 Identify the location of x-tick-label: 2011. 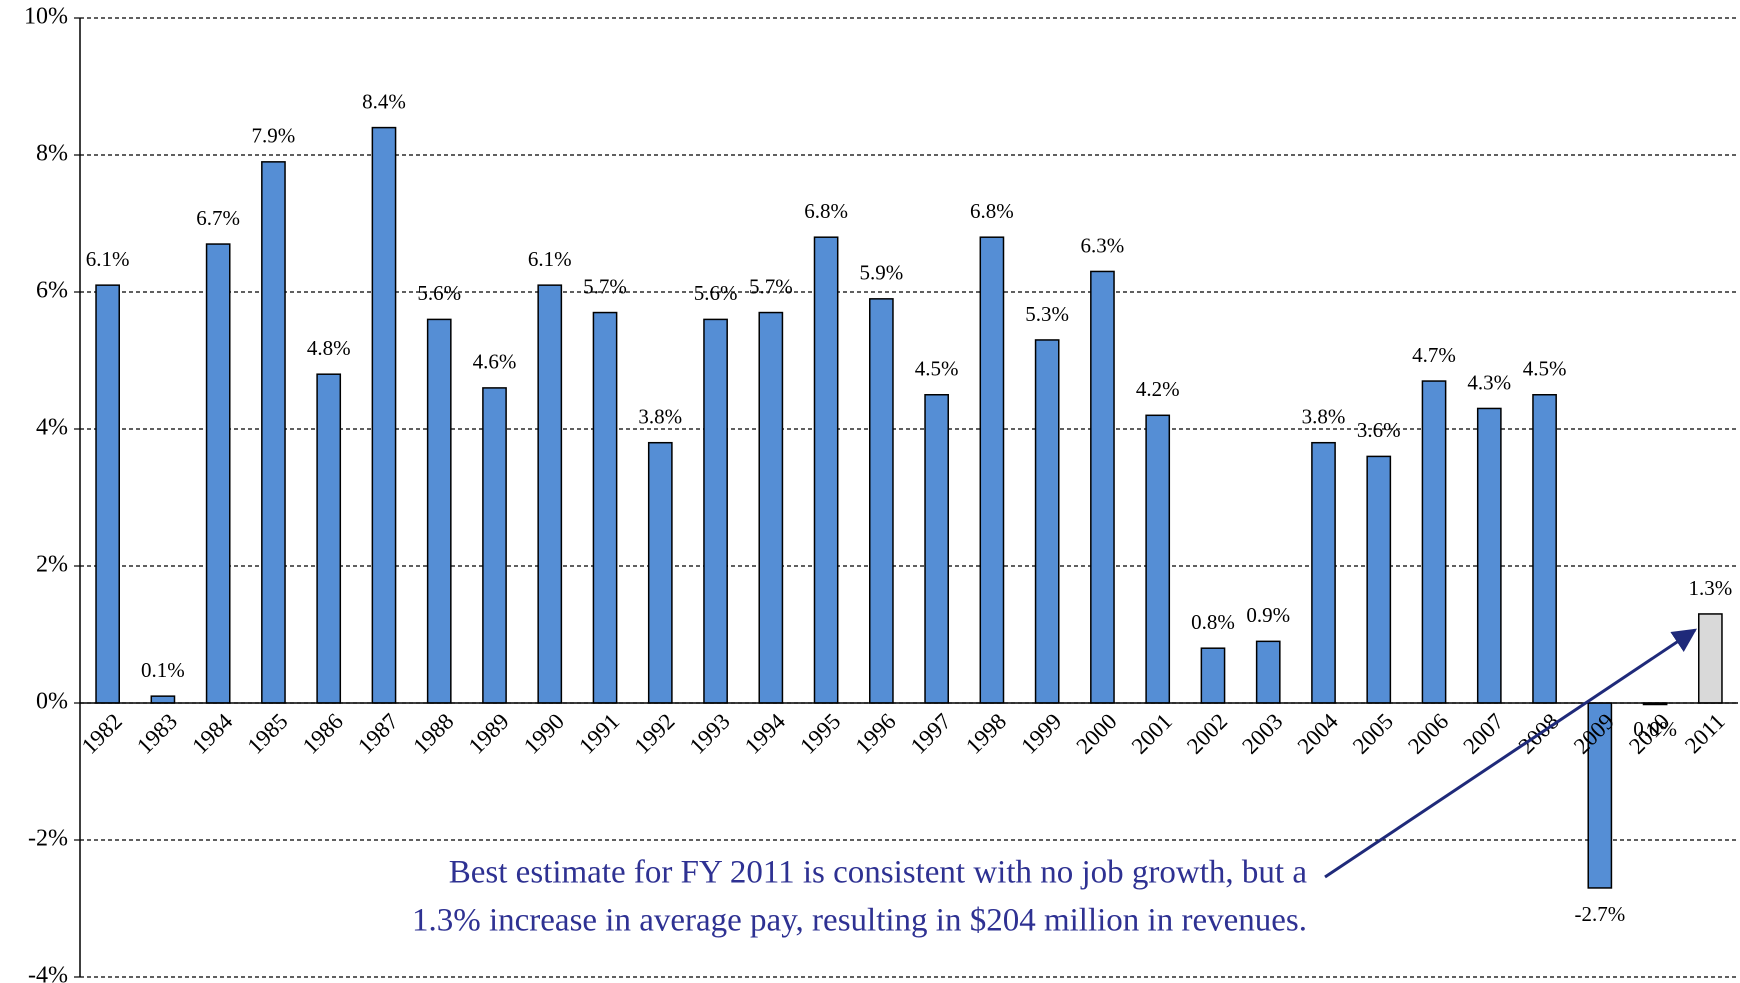
(1705, 734).